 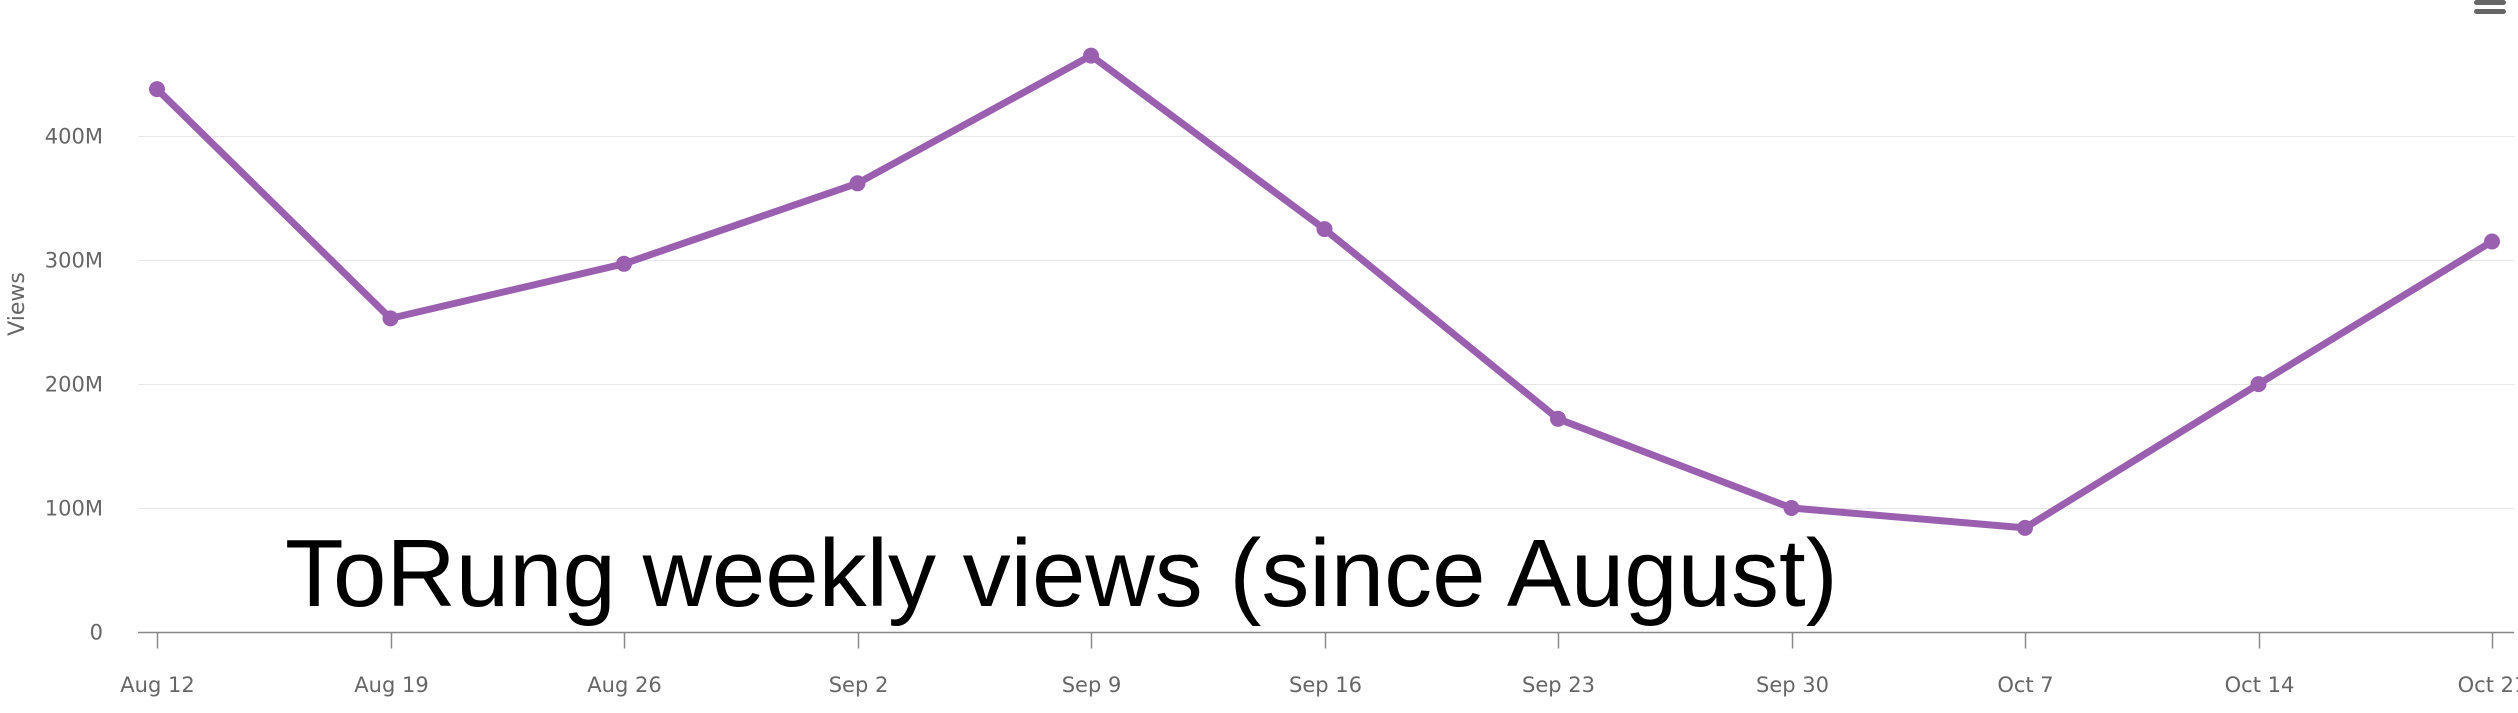 I want to click on hamburger-menu-icon-bar, so click(x=2490, y=11).